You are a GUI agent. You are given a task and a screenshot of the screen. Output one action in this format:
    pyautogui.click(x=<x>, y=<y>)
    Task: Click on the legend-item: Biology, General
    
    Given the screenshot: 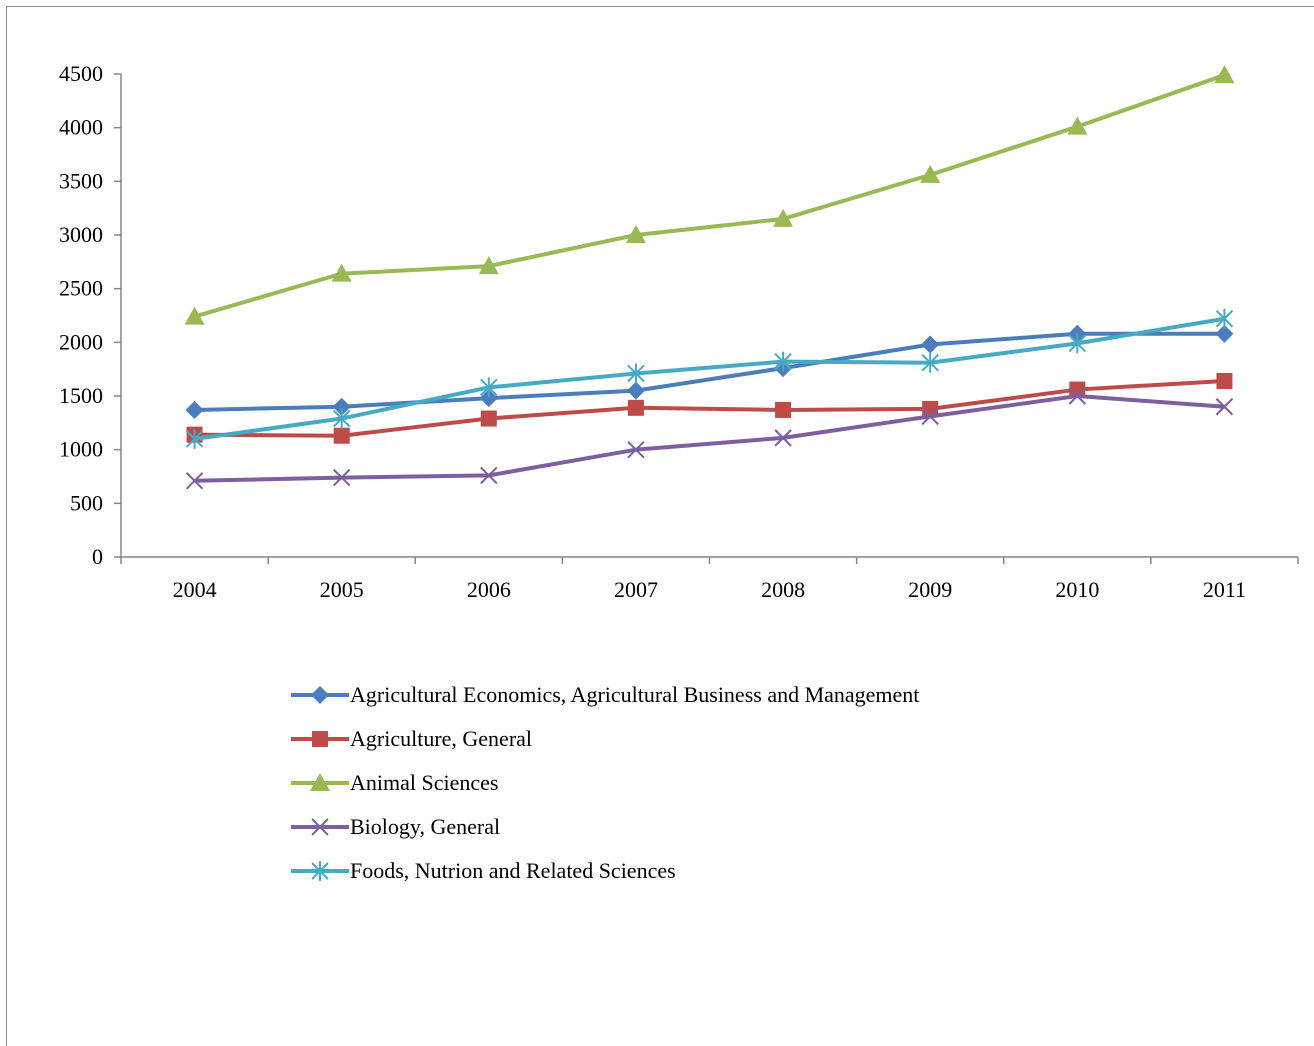 What is the action you would take?
    pyautogui.click(x=395, y=826)
    